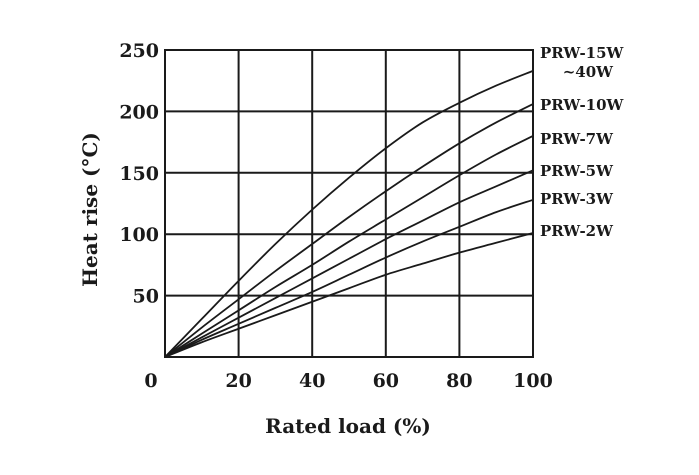 The height and width of the screenshot is (475, 699). Describe the element at coordinates (533, 381) in the screenshot. I see `x-tick-label-100: 100` at that location.